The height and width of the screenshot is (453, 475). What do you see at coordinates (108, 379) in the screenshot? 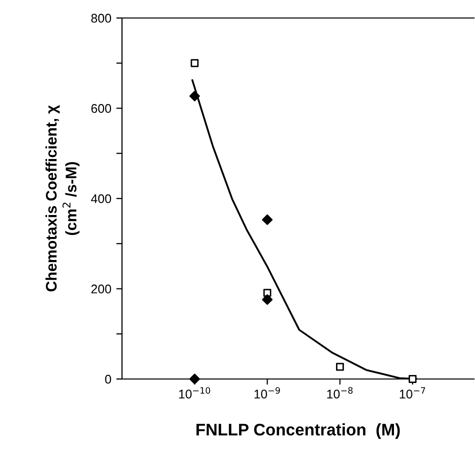
I see `y-tick-label: 0` at bounding box center [108, 379].